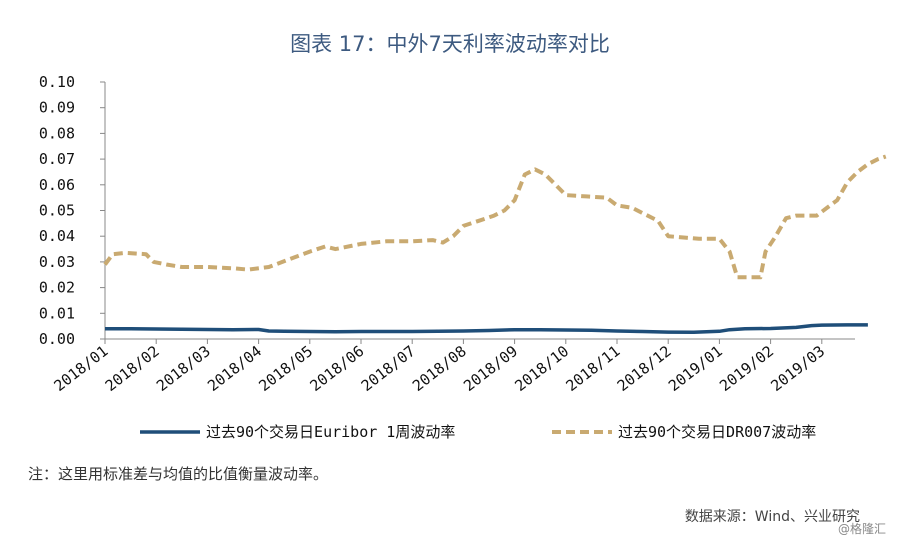  What do you see at coordinates (57, 211) in the screenshot?
I see `y-tick-label: 0.05` at bounding box center [57, 211].